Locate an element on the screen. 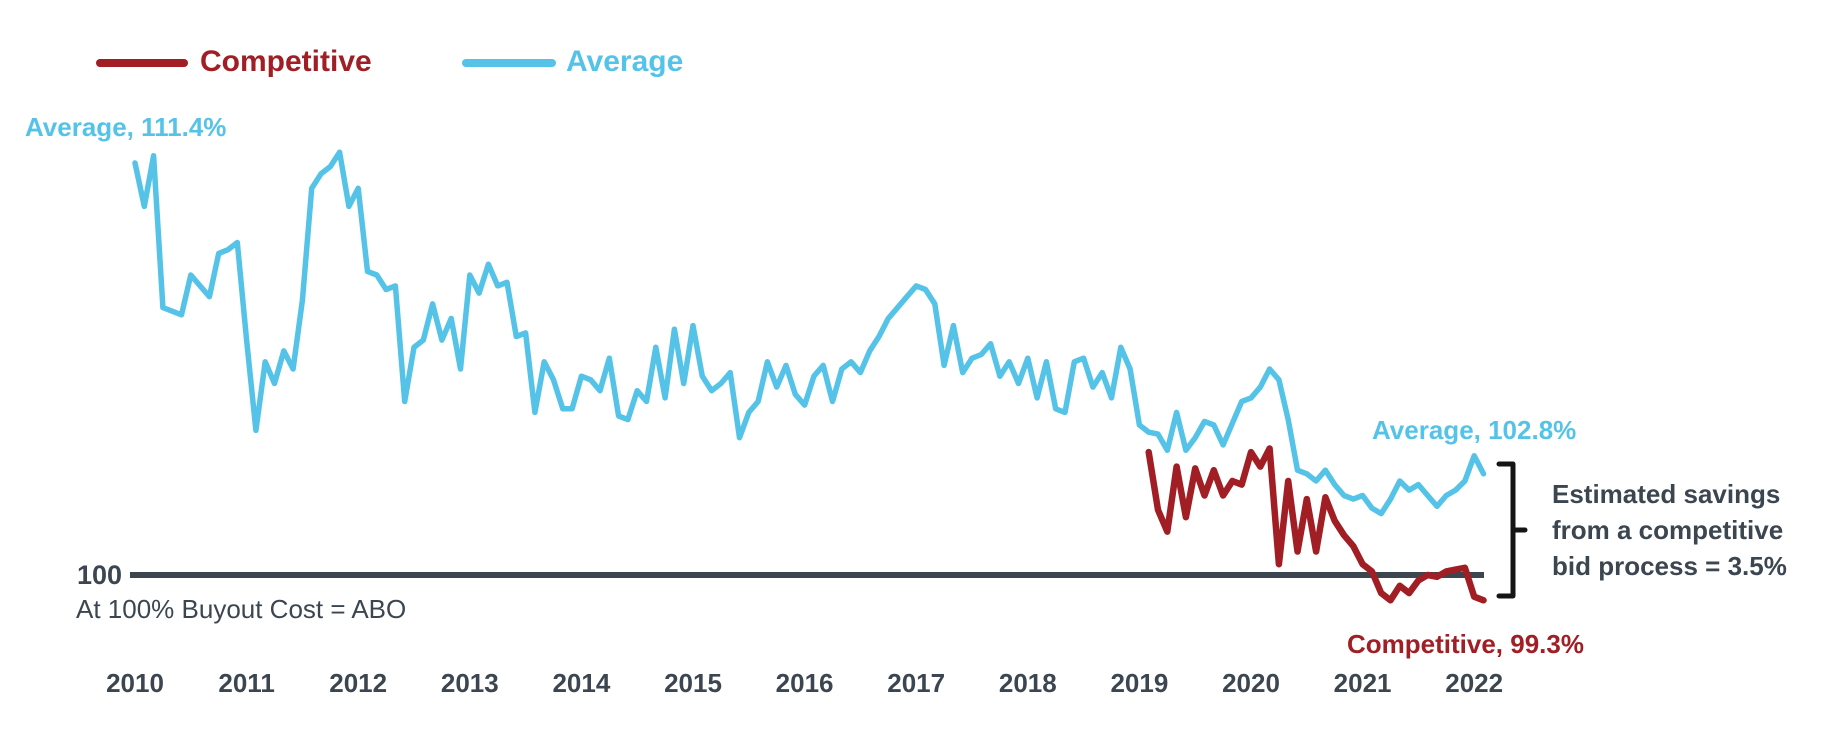 The width and height of the screenshot is (1822, 755). x-axis-label-2016: 2016 is located at coordinates (804, 683).